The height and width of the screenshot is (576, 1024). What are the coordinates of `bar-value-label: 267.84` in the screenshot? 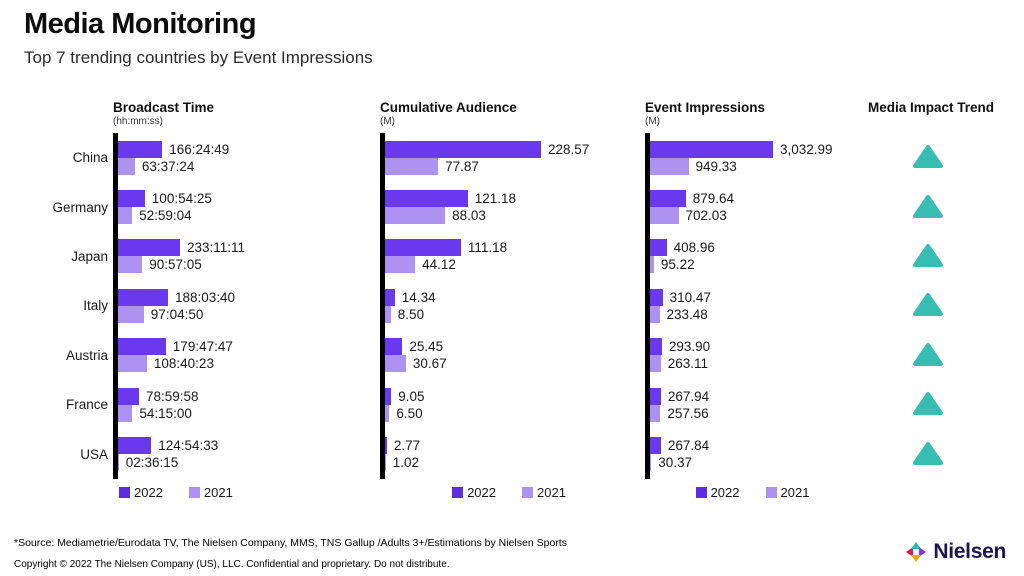 It's located at (688, 446).